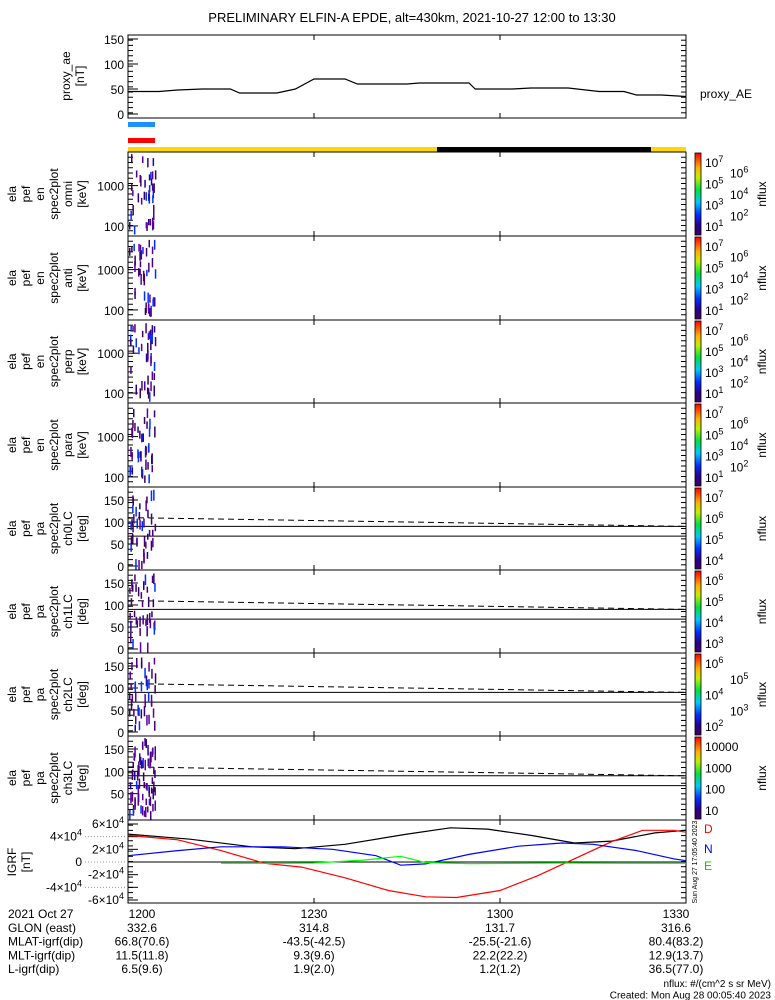 The width and height of the screenshot is (775, 1000). What do you see at coordinates (676, 928) in the screenshot?
I see `ephemeris-value: 316.6` at bounding box center [676, 928].